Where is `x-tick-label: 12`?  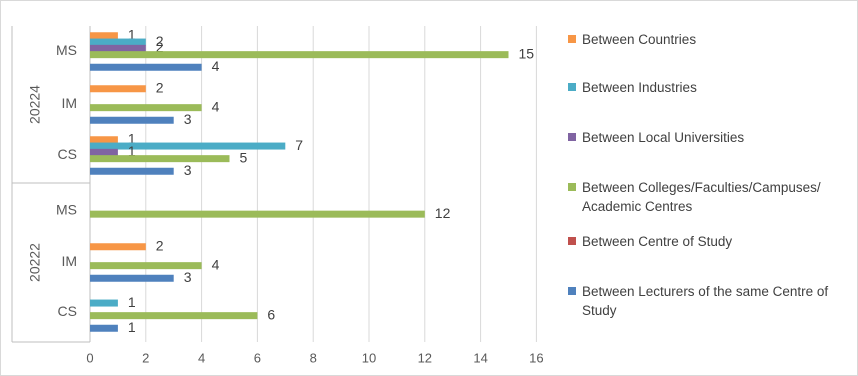
x-tick-label: 12 is located at coordinates (425, 357).